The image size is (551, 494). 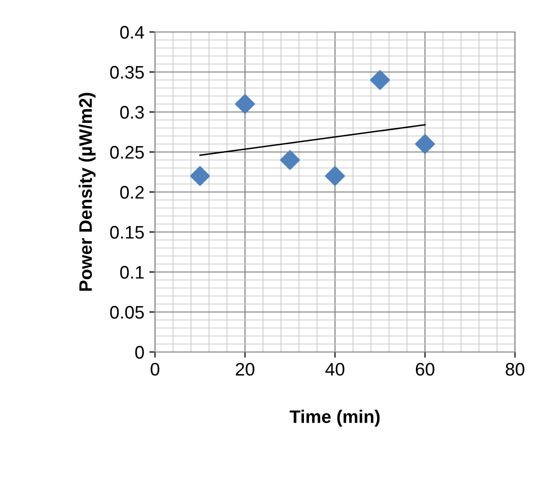 I want to click on x-tick-label: 0, so click(x=155, y=369).